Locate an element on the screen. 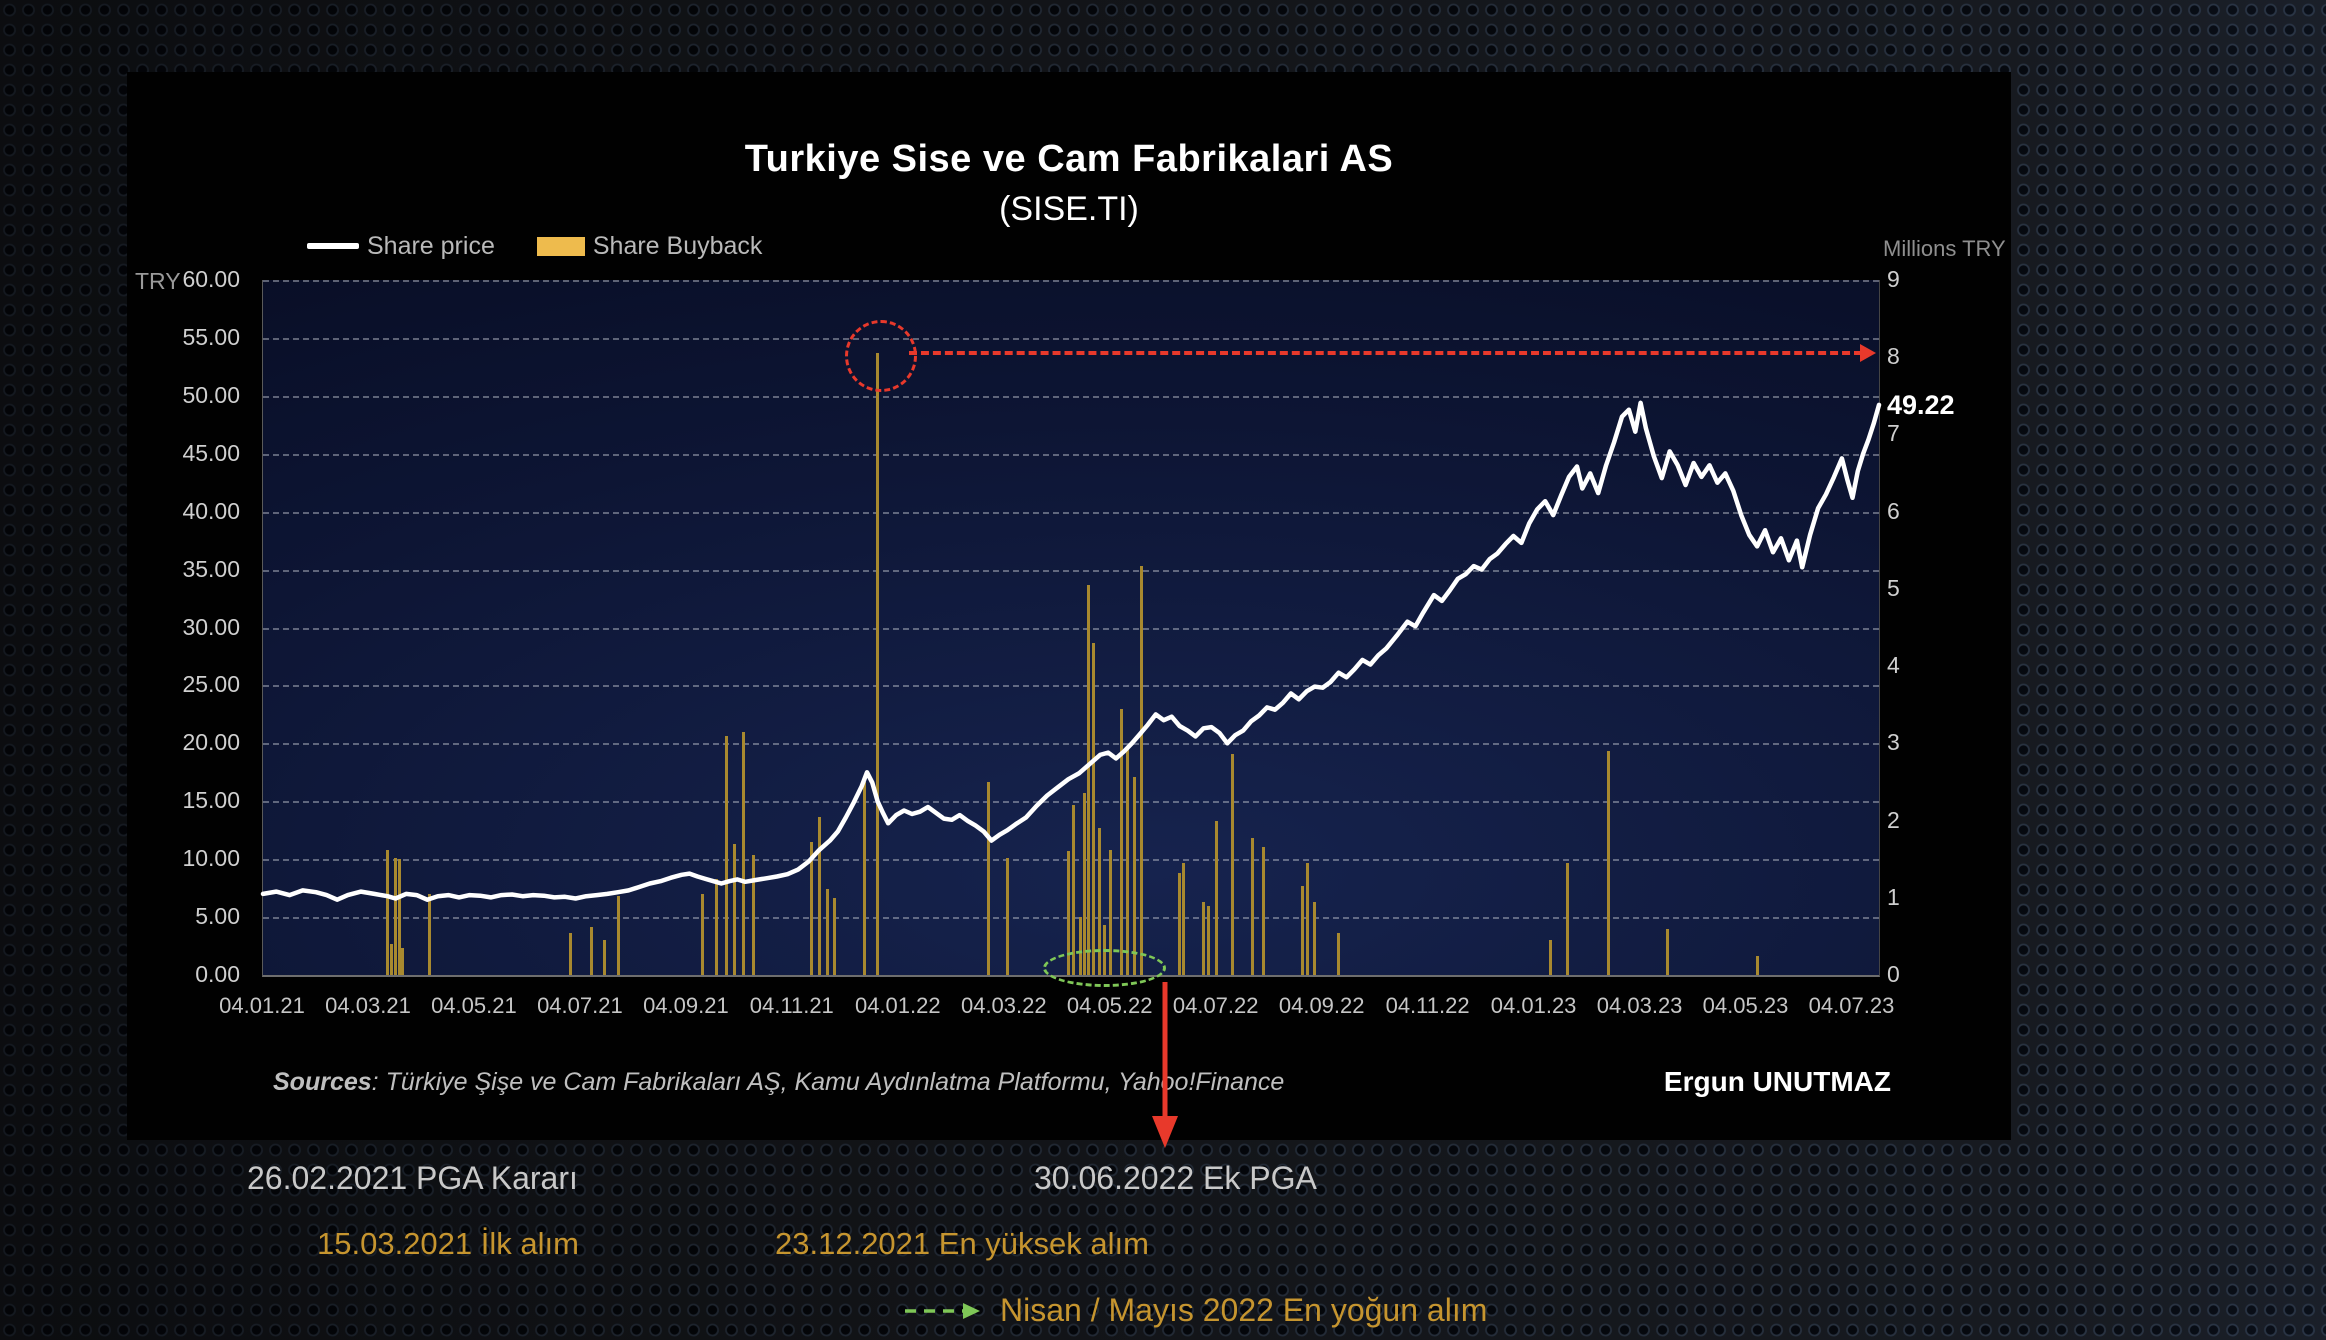  right-axis-tick: 8 is located at coordinates (1893, 356).